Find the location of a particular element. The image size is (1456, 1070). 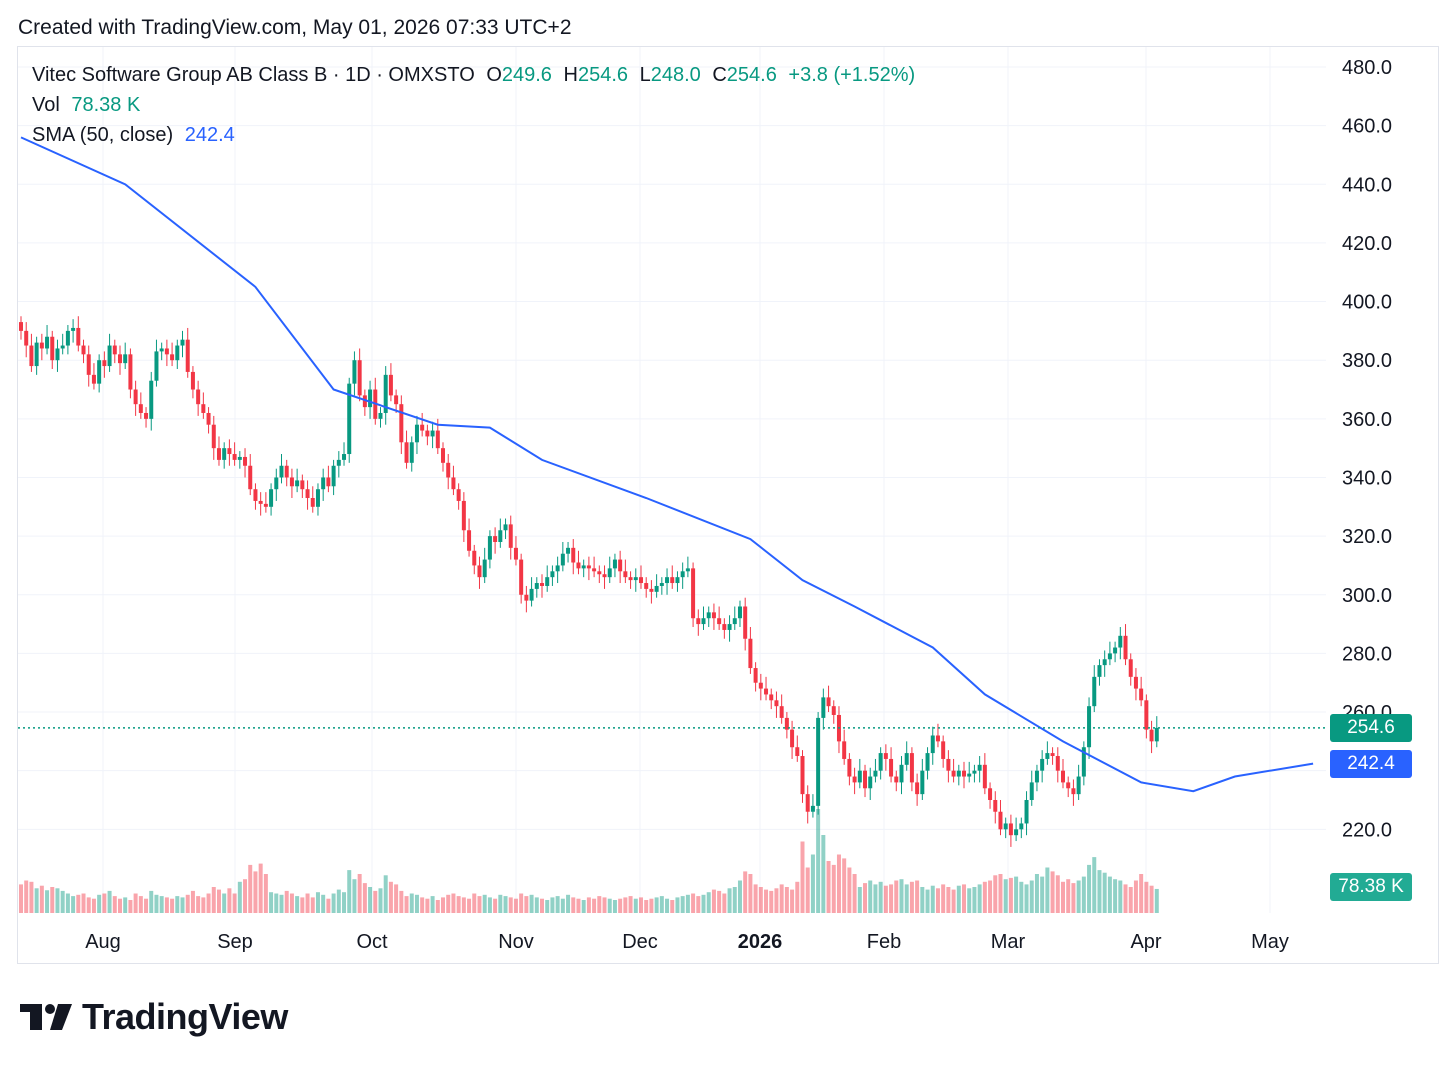

legend-change: +3.8 (+1.52%) is located at coordinates (852, 75).